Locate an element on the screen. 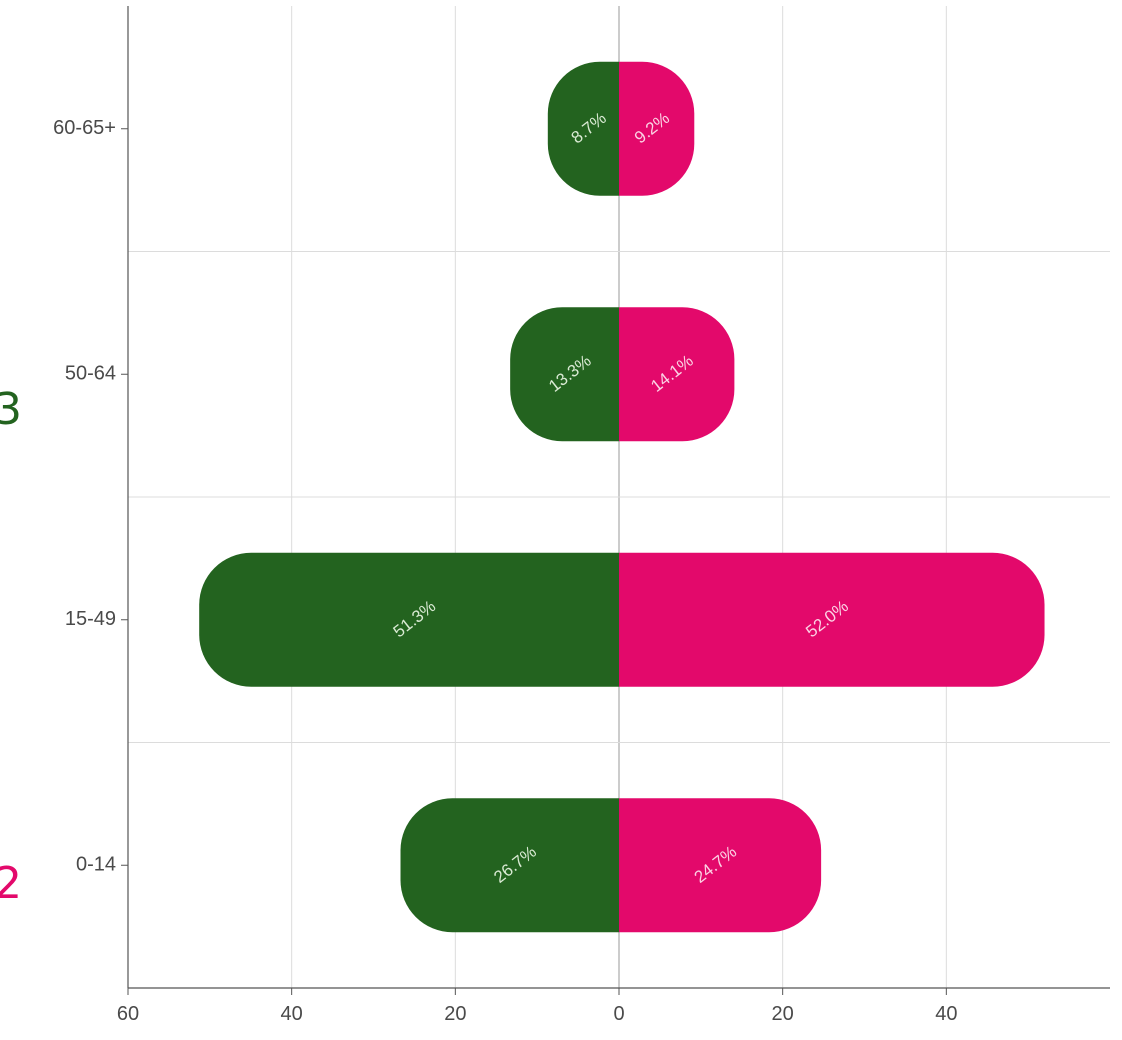 The width and height of the screenshot is (1122, 1040). y-tick-label: 60-65+ is located at coordinates (84, 128).